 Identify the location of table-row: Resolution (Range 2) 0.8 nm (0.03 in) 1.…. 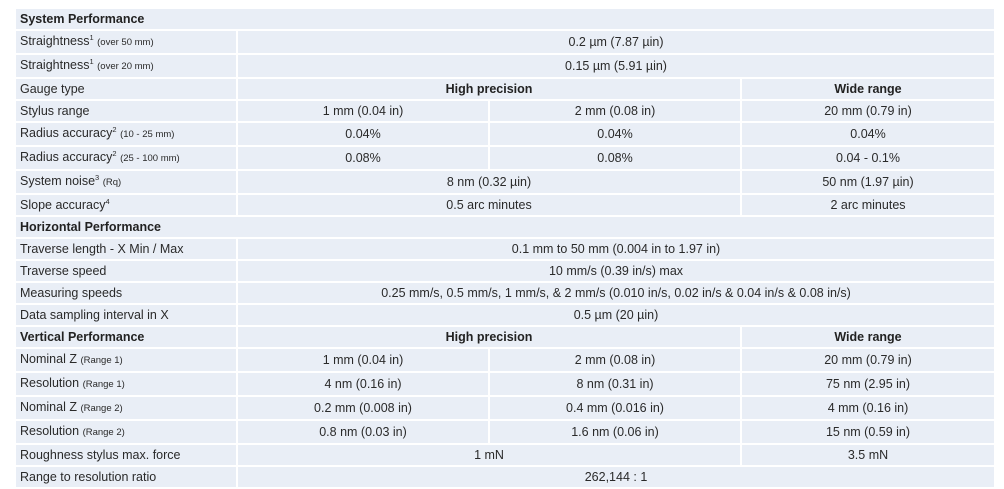
(505, 432).